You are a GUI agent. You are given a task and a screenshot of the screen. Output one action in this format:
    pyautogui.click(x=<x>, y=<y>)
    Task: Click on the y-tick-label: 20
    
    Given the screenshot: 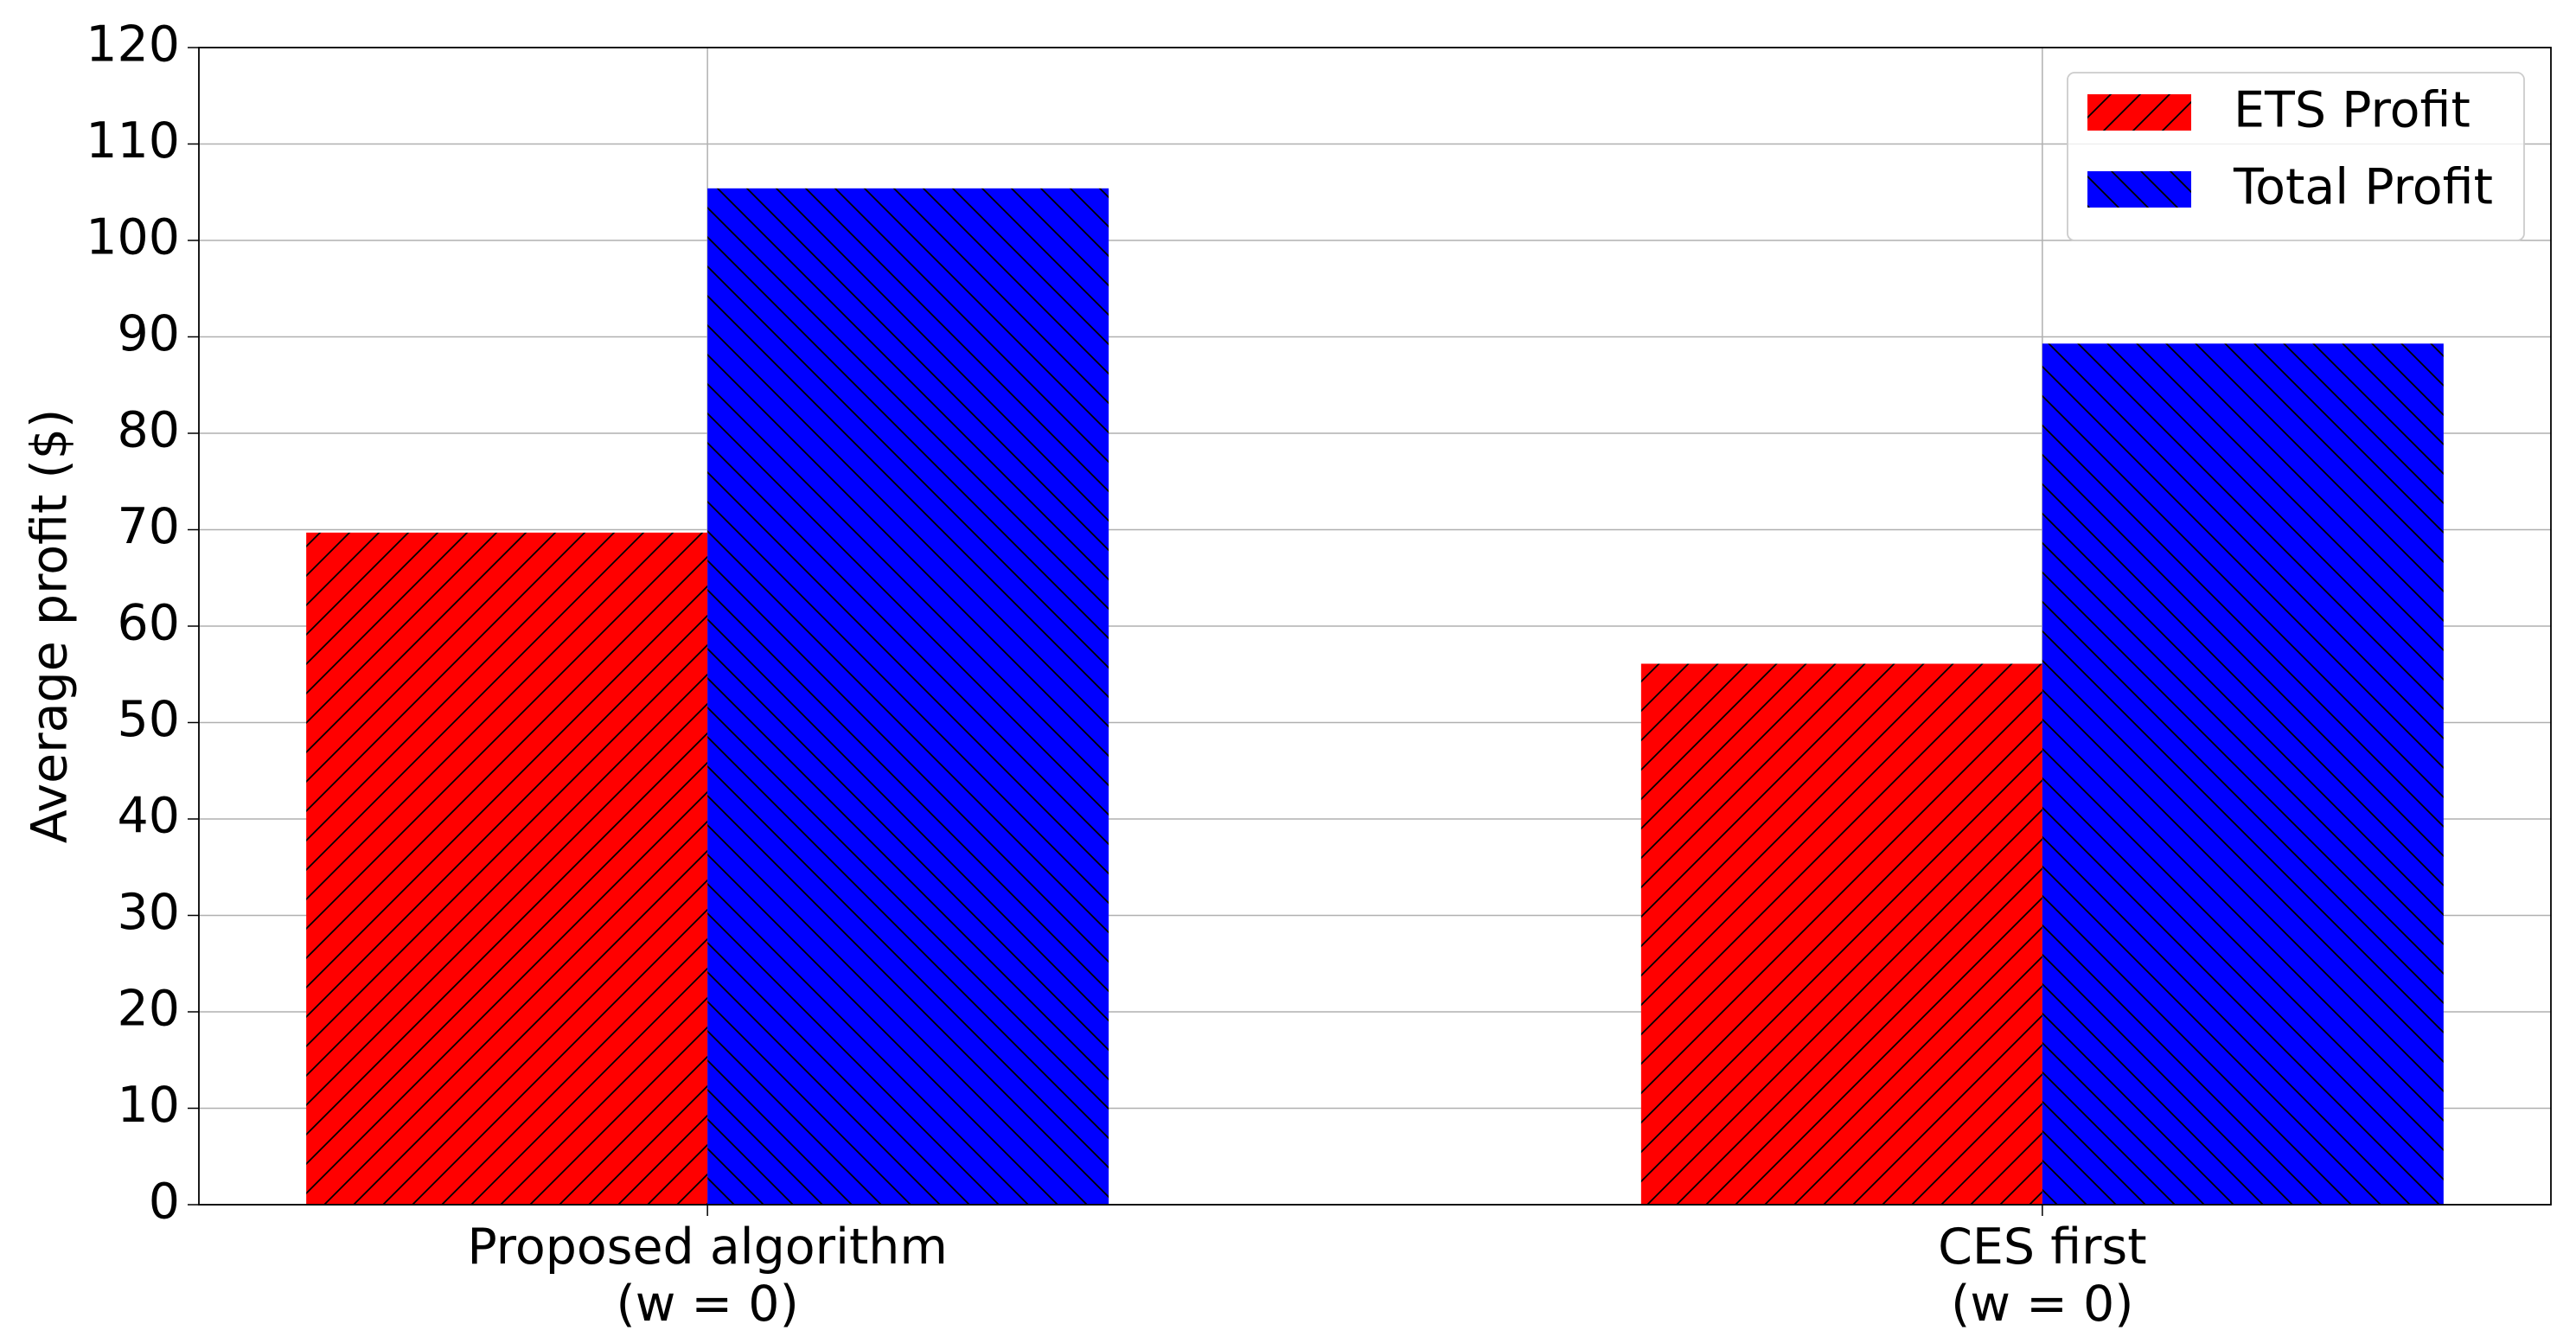 What is the action you would take?
    pyautogui.click(x=148, y=1009)
    